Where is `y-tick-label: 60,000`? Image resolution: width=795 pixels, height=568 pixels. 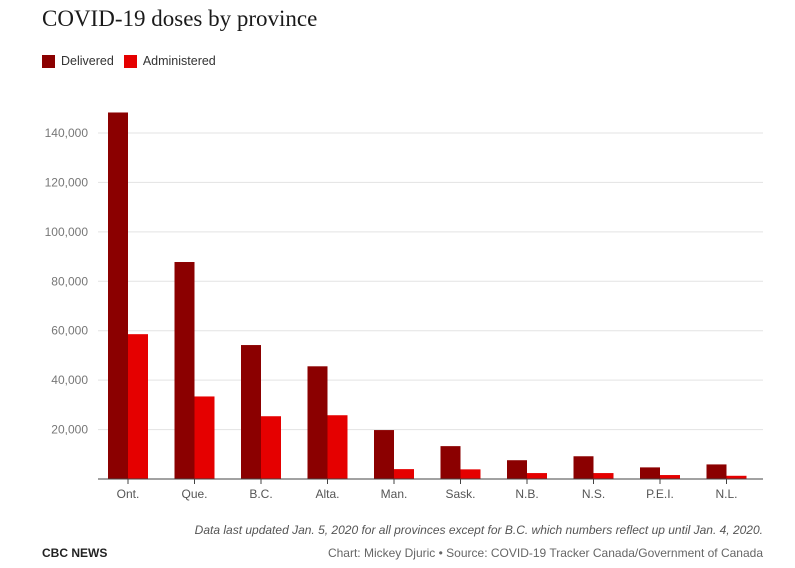 y-tick-label: 60,000 is located at coordinates (69, 331).